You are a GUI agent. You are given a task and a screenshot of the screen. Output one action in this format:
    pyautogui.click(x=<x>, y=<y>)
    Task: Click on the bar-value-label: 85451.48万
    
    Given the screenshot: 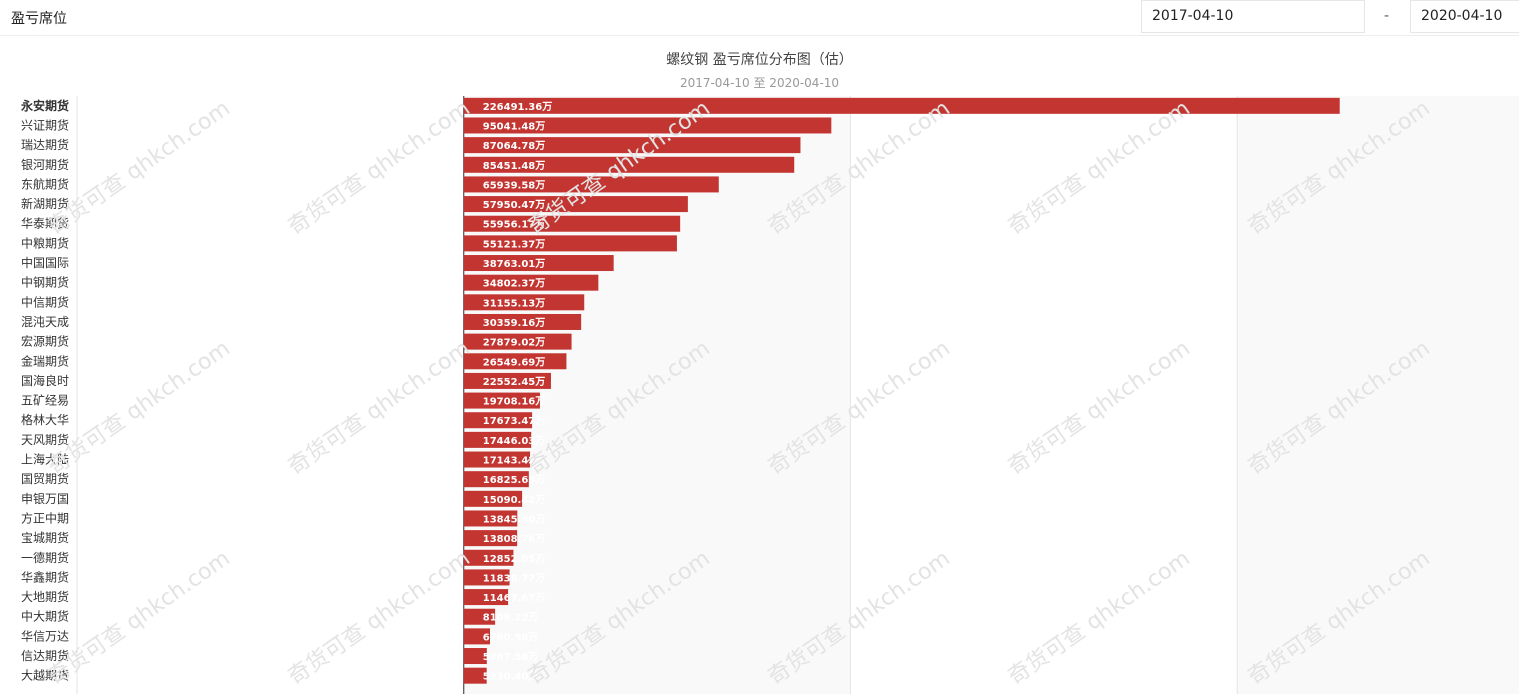 What is the action you would take?
    pyautogui.click(x=514, y=166)
    